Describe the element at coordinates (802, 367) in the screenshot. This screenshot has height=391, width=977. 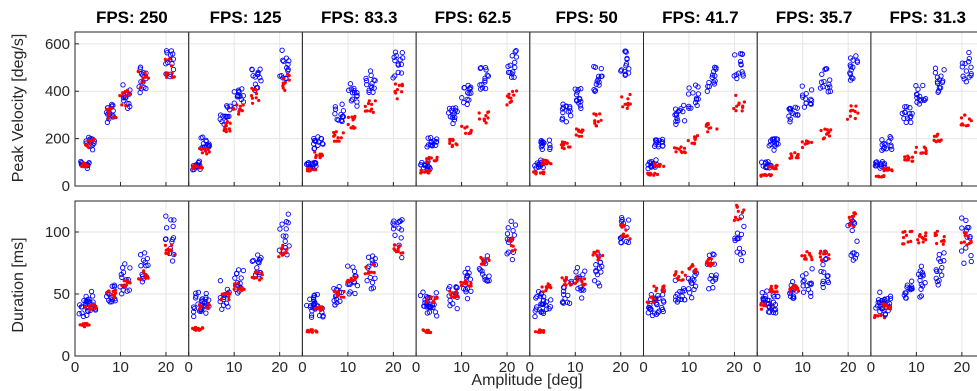
I see `x-tick-label: 10` at that location.